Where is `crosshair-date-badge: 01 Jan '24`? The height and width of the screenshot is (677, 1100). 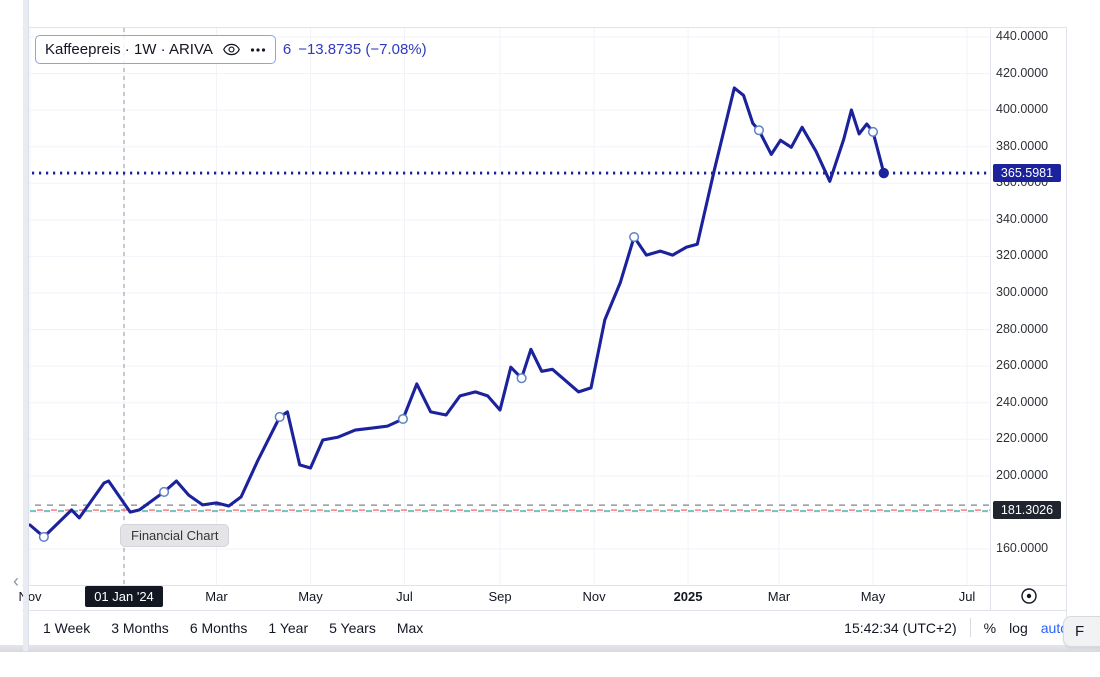
crosshair-date-badge: 01 Jan '24 is located at coordinates (124, 596).